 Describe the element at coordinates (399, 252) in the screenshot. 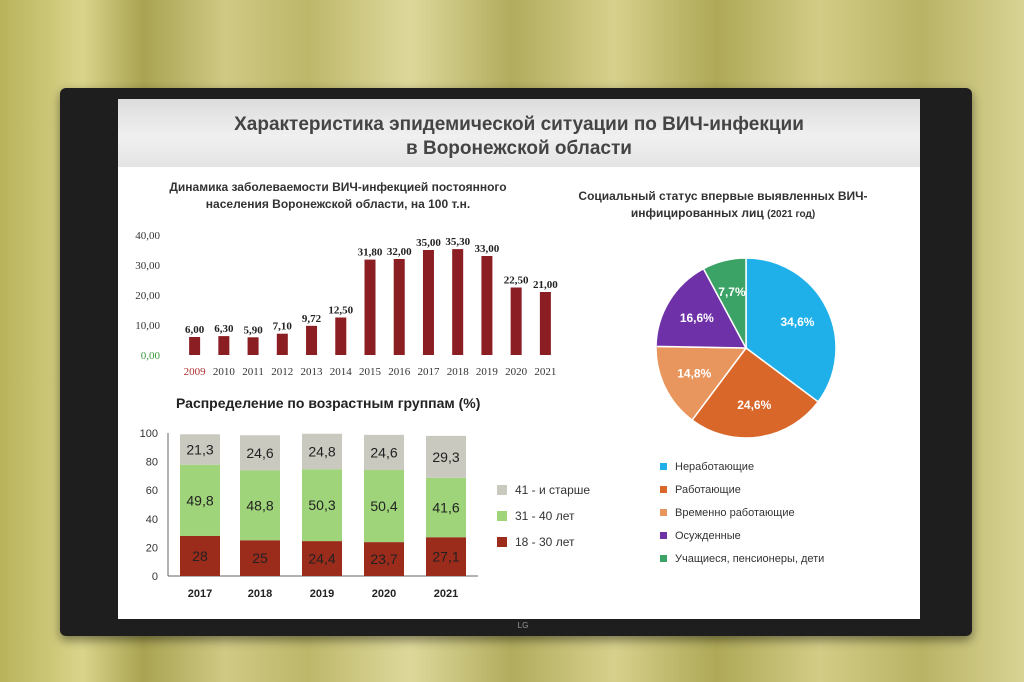

I see `bar-value-label: 32,00` at that location.